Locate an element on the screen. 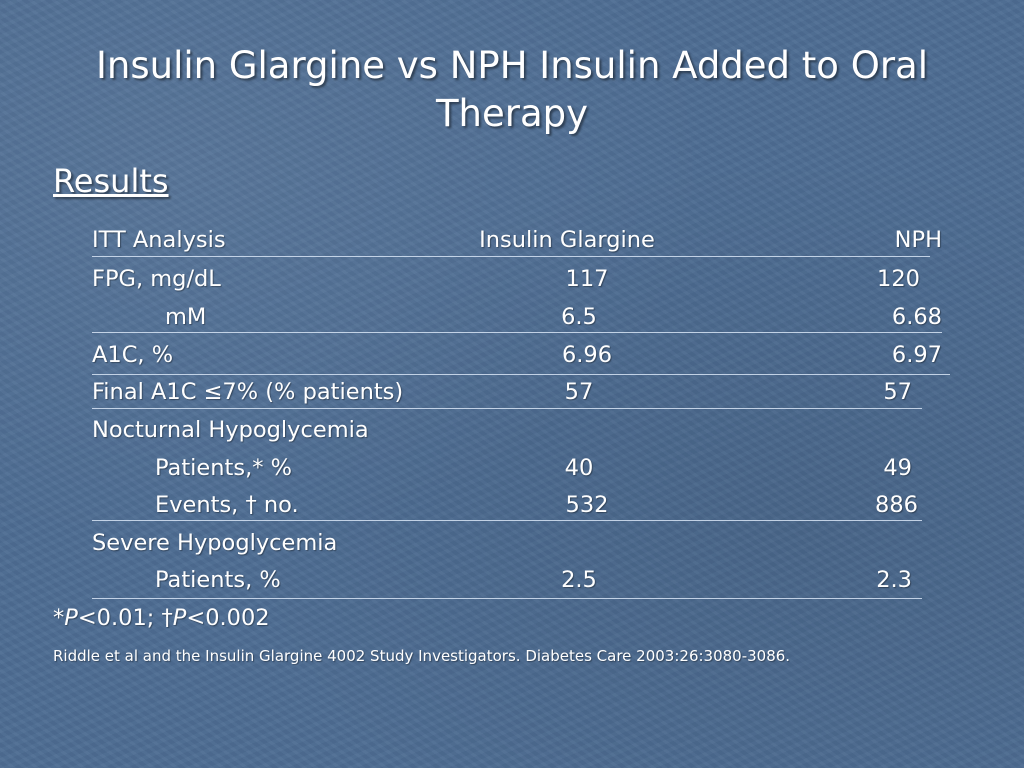  row-label: Final A1C ≤7% (% patients) is located at coordinates (248, 392).